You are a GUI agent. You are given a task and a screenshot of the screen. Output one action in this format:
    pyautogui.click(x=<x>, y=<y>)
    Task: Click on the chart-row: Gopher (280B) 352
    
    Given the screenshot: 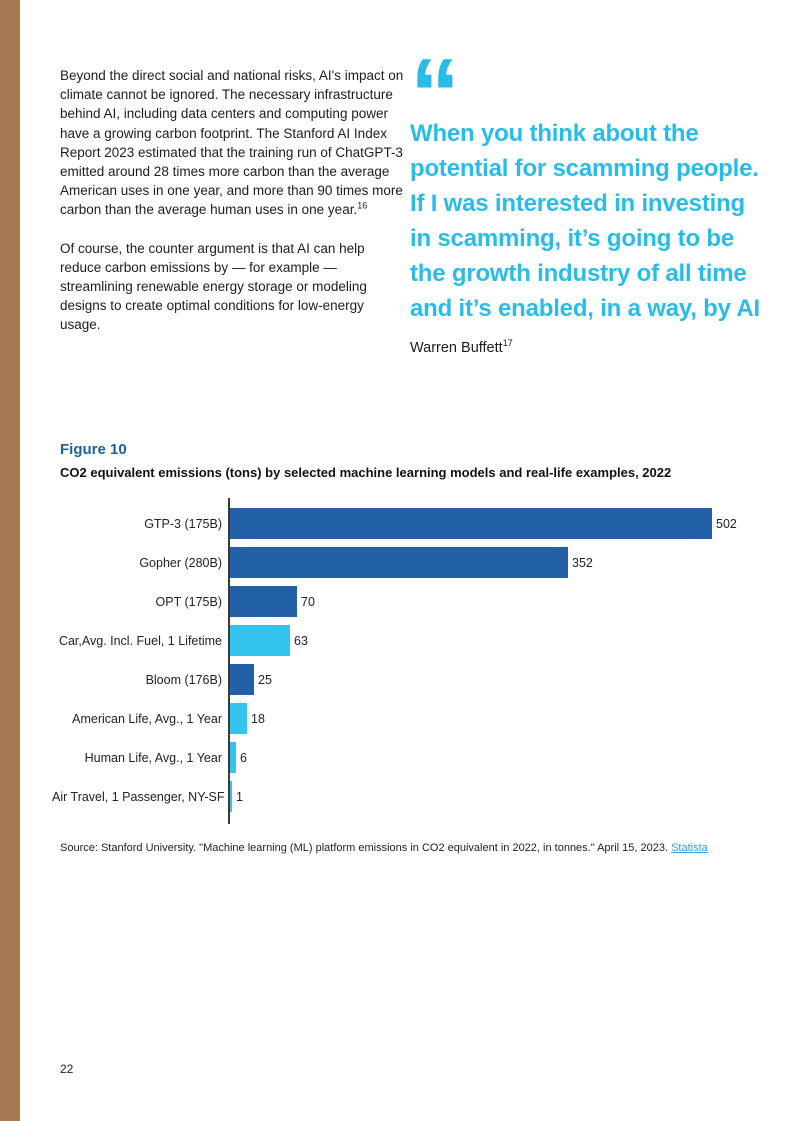 What is the action you would take?
    pyautogui.click(x=444, y=562)
    